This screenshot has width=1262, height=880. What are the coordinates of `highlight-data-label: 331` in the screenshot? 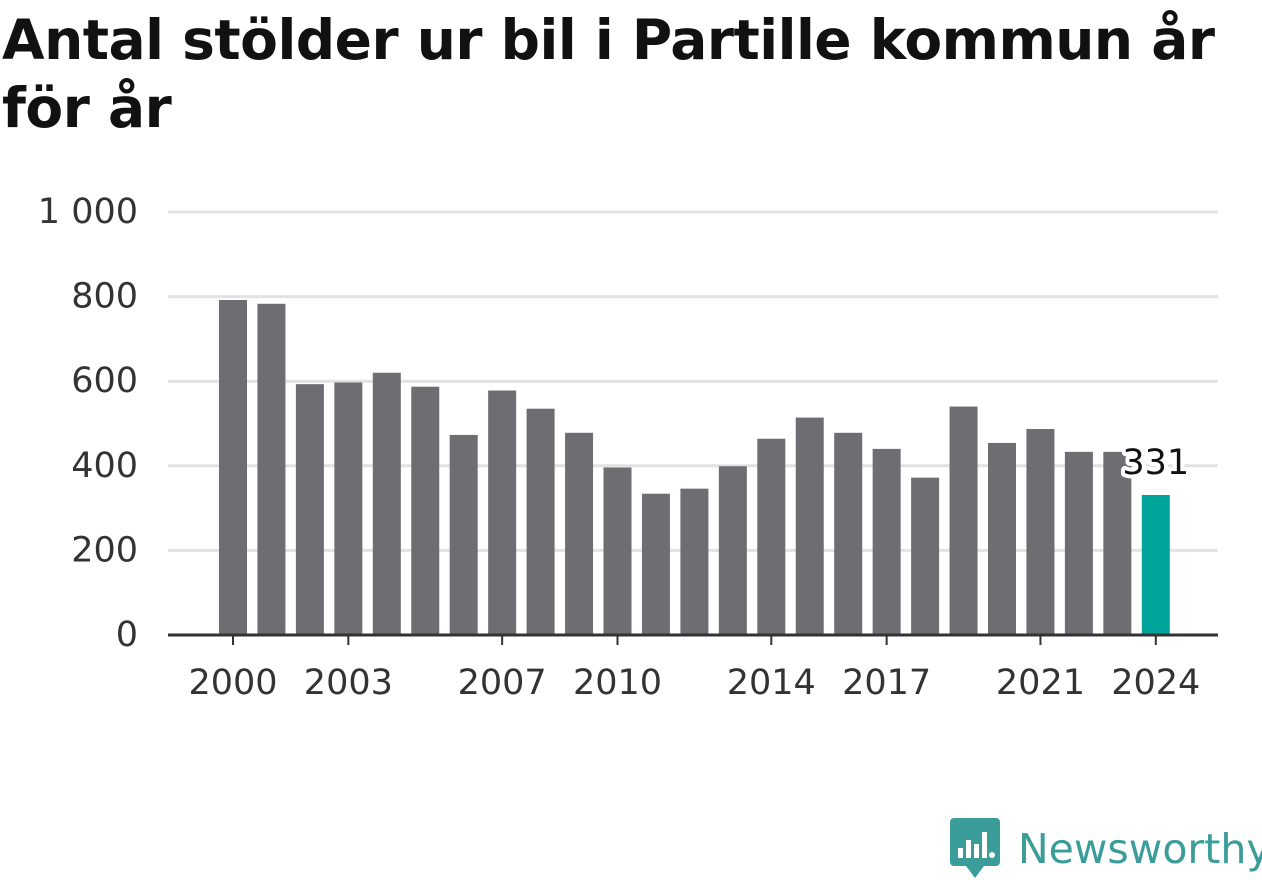 It's located at (1155, 463).